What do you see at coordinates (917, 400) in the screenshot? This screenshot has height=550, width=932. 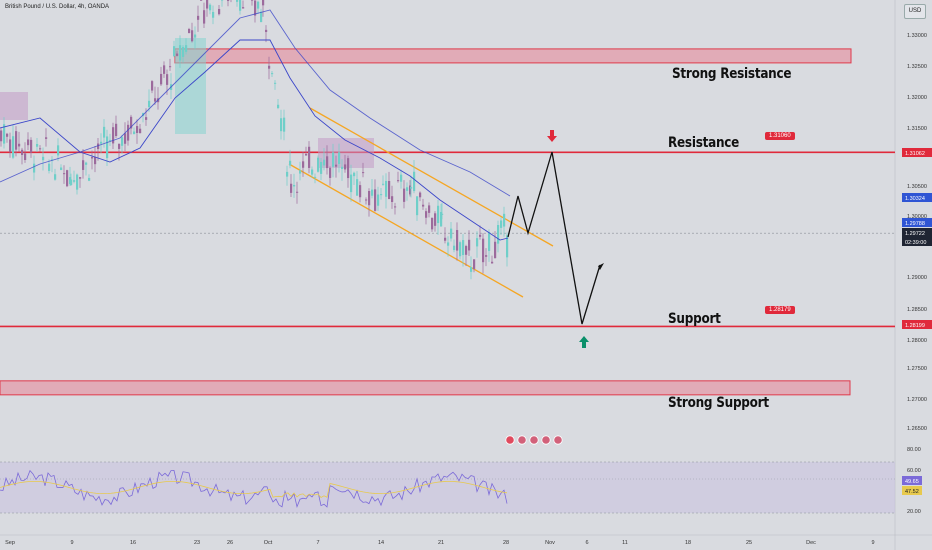 I see `price-axis-tick: 1.27000` at bounding box center [917, 400].